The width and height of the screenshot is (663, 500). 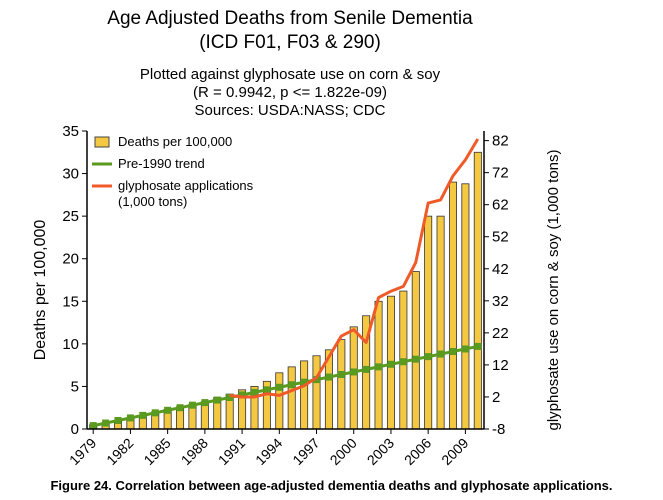 I want to click on x-tick-label: 2009, so click(x=454, y=451).